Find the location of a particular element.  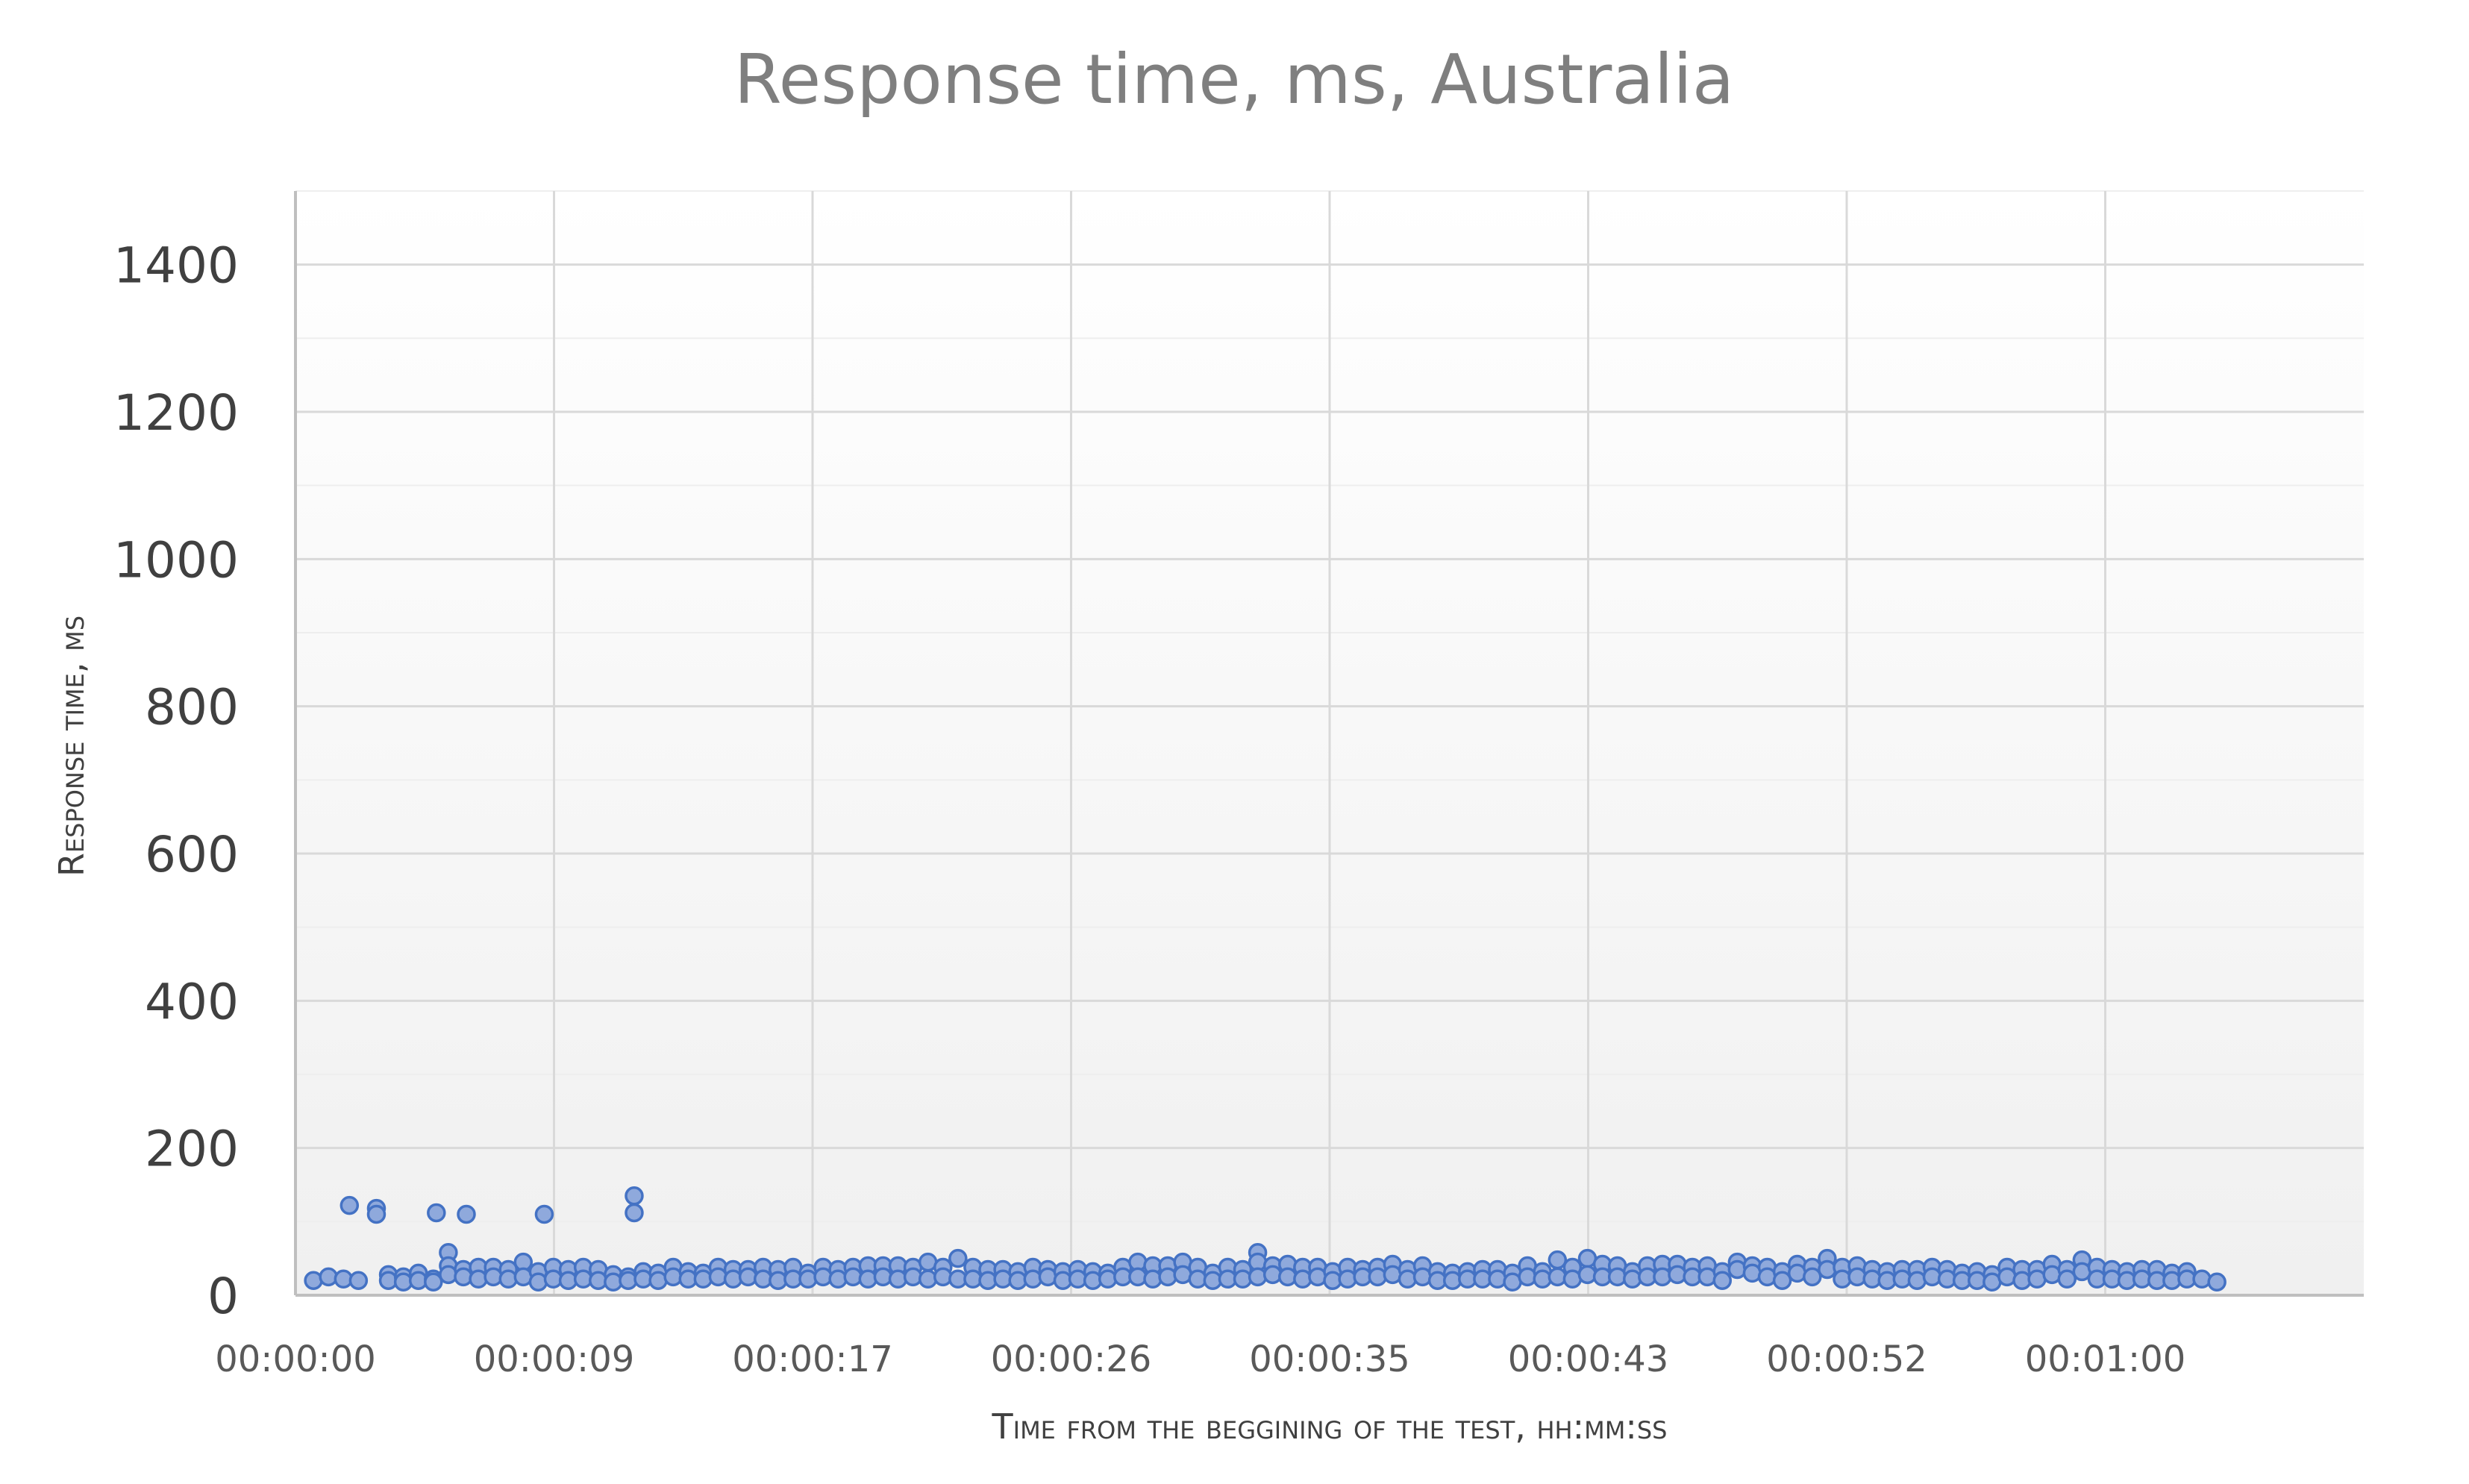

y-tick-label: 800 is located at coordinates (192, 707).